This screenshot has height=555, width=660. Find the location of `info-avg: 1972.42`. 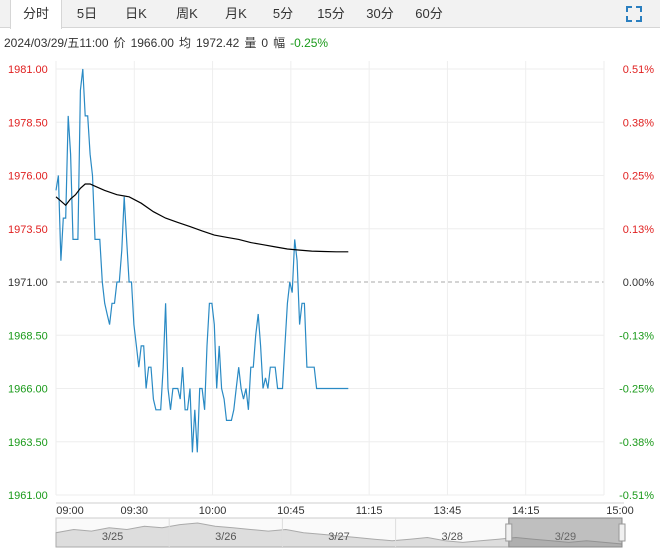

info-avg: 1972.42 is located at coordinates (217, 43).